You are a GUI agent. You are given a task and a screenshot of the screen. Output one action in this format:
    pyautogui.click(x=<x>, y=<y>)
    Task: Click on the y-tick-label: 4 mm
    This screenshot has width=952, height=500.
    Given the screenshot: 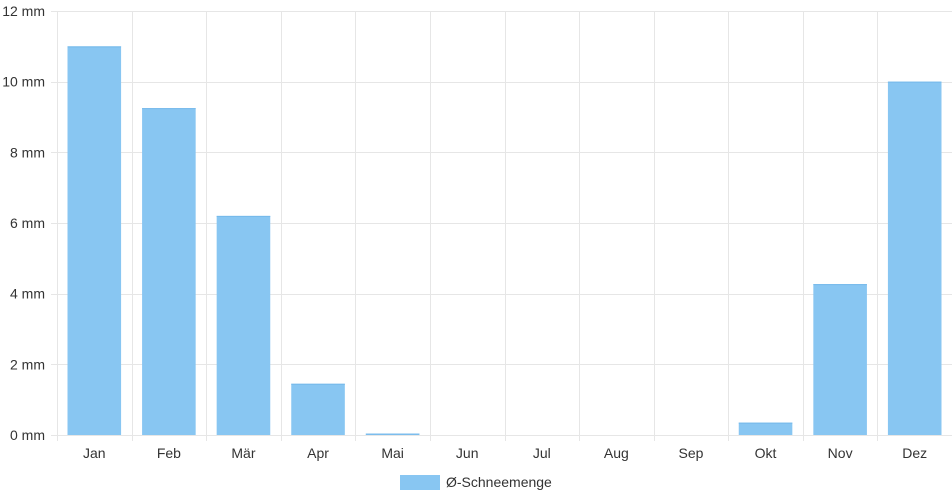 What is the action you would take?
    pyautogui.click(x=27, y=294)
    